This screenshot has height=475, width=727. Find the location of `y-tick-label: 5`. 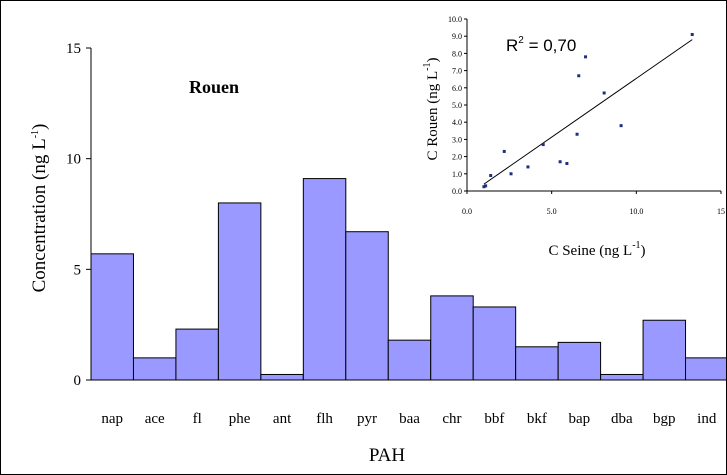

y-tick-label: 5 is located at coordinates (78, 270).